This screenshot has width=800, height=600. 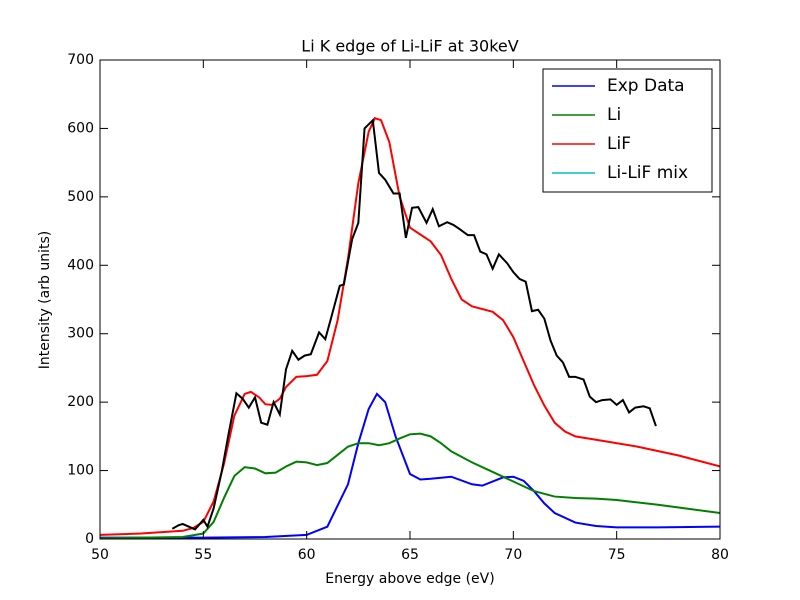 I want to click on x-tick-label: 75, so click(x=617, y=555).